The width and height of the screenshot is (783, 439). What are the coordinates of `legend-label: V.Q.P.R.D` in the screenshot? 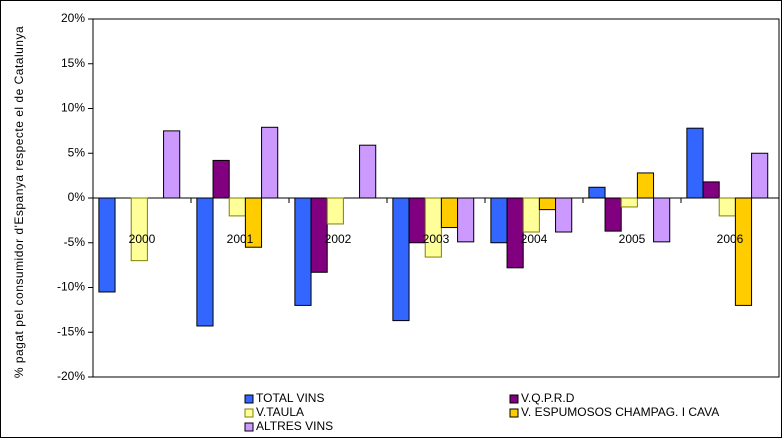 It's located at (548, 398).